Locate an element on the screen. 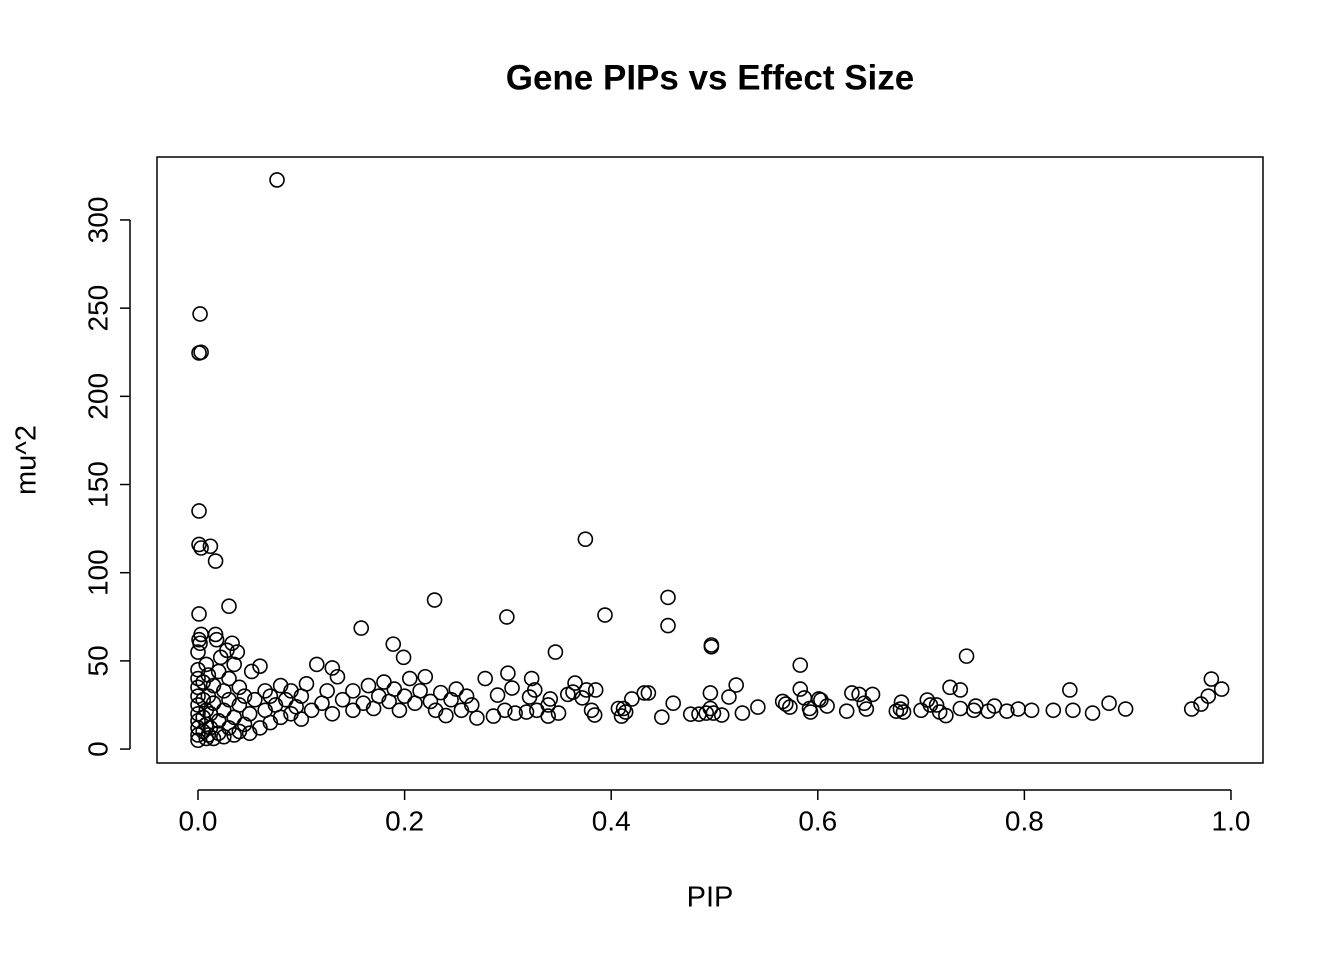  y-tick-label: 200 is located at coordinates (97, 396).